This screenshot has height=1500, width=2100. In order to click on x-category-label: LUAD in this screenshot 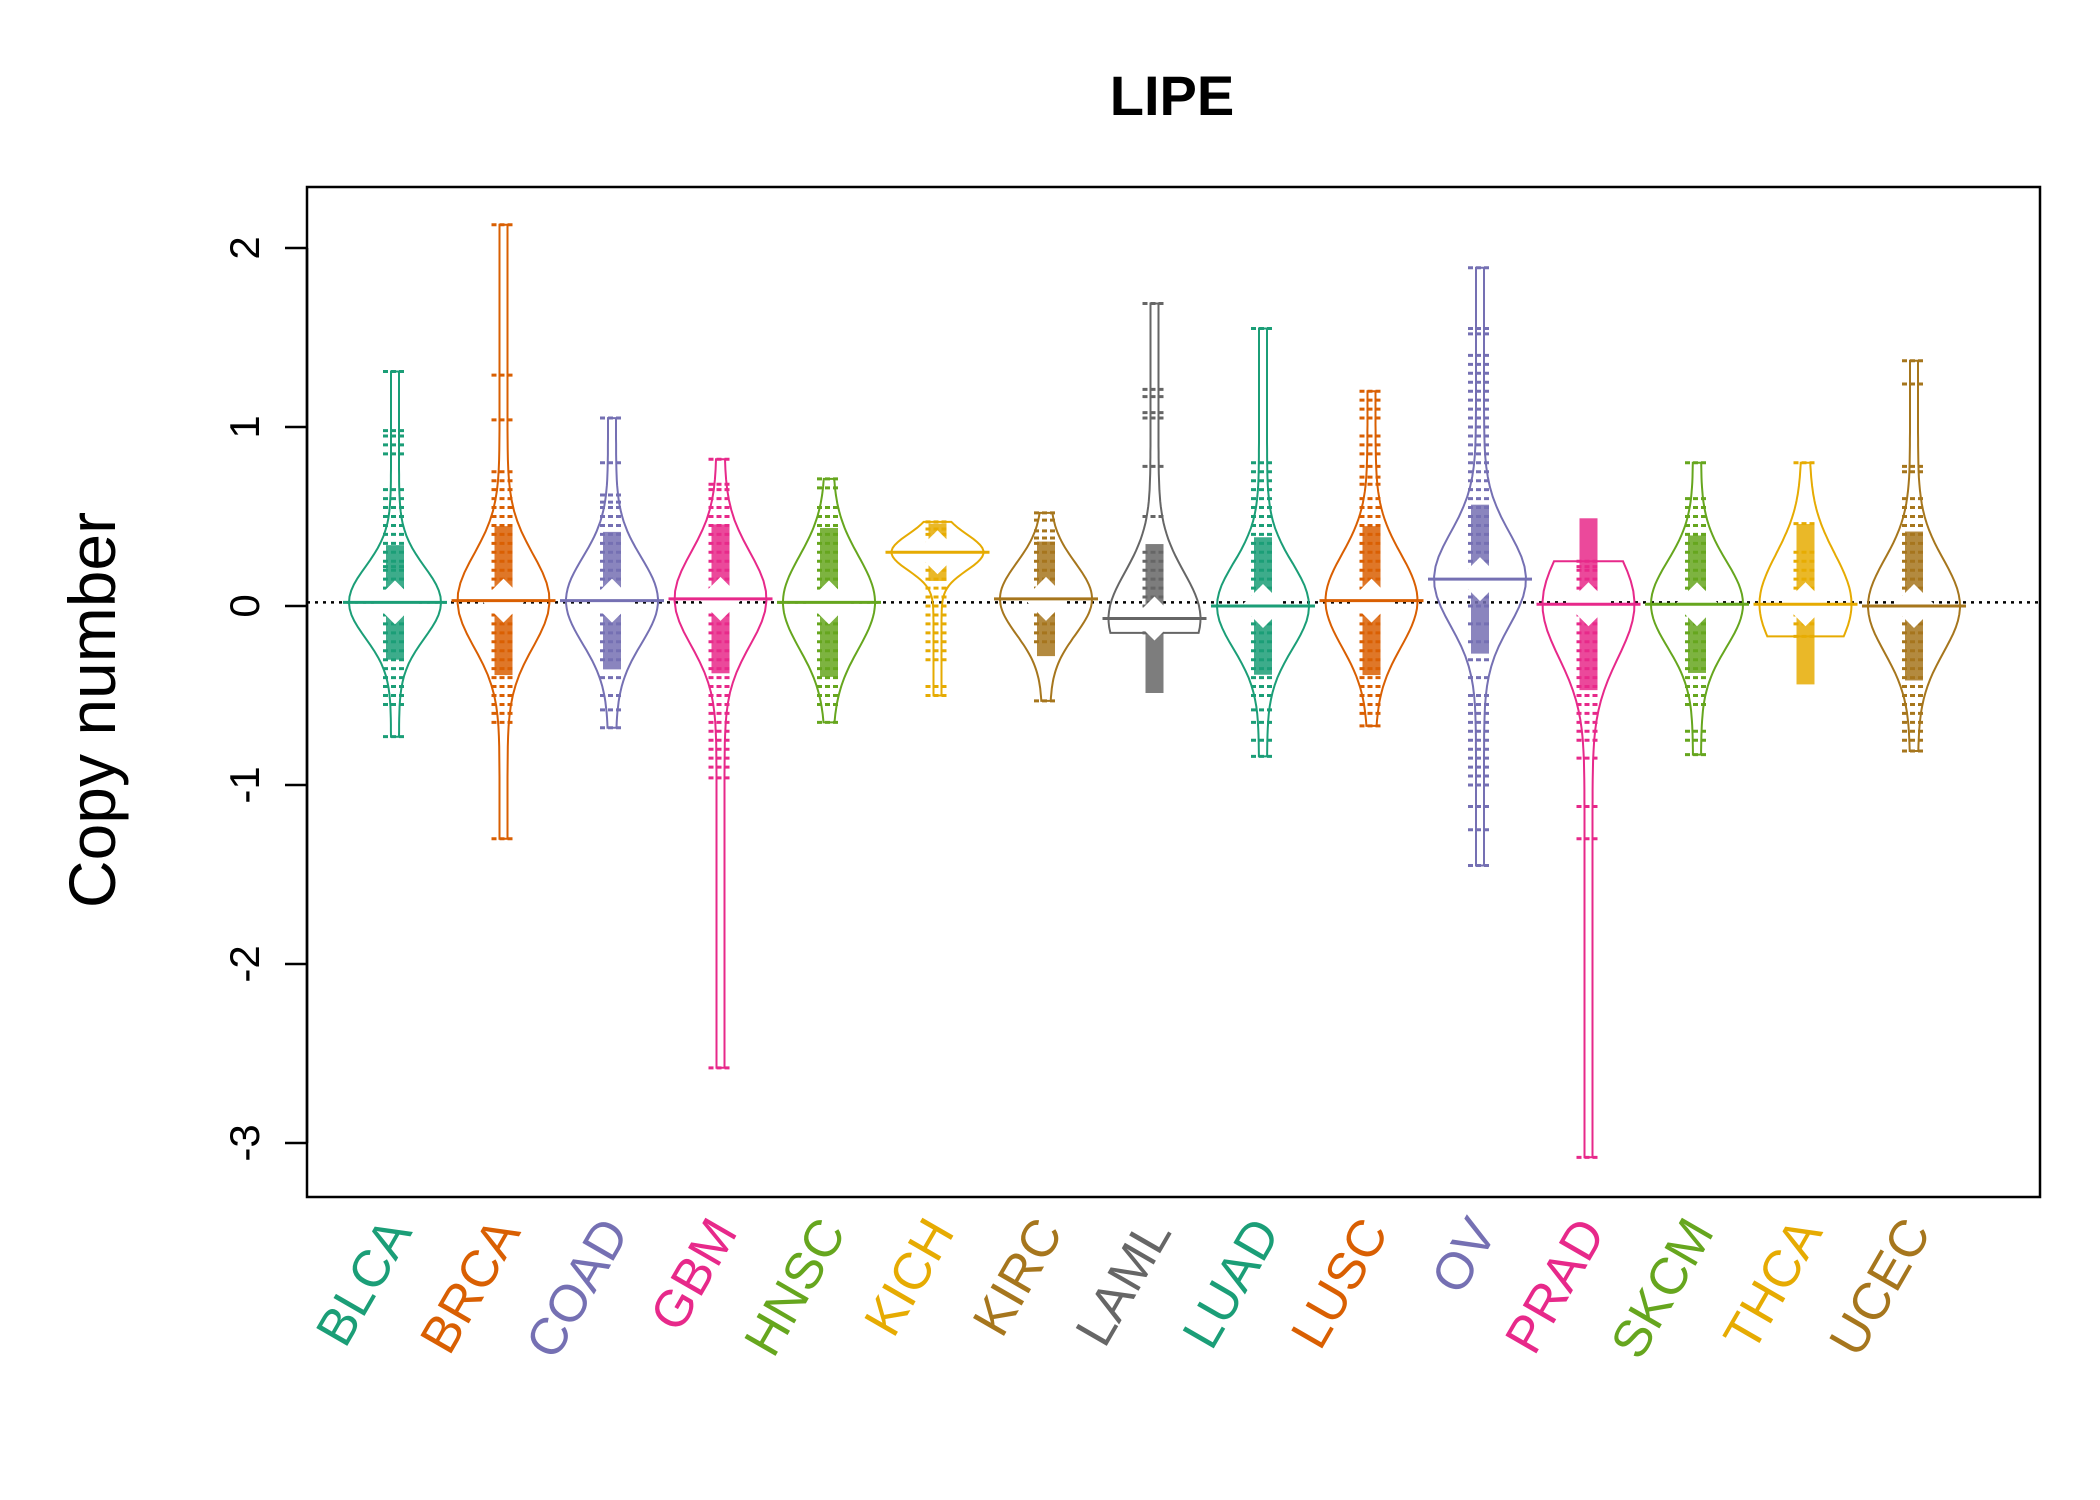, I will do `click(1232, 1283)`.